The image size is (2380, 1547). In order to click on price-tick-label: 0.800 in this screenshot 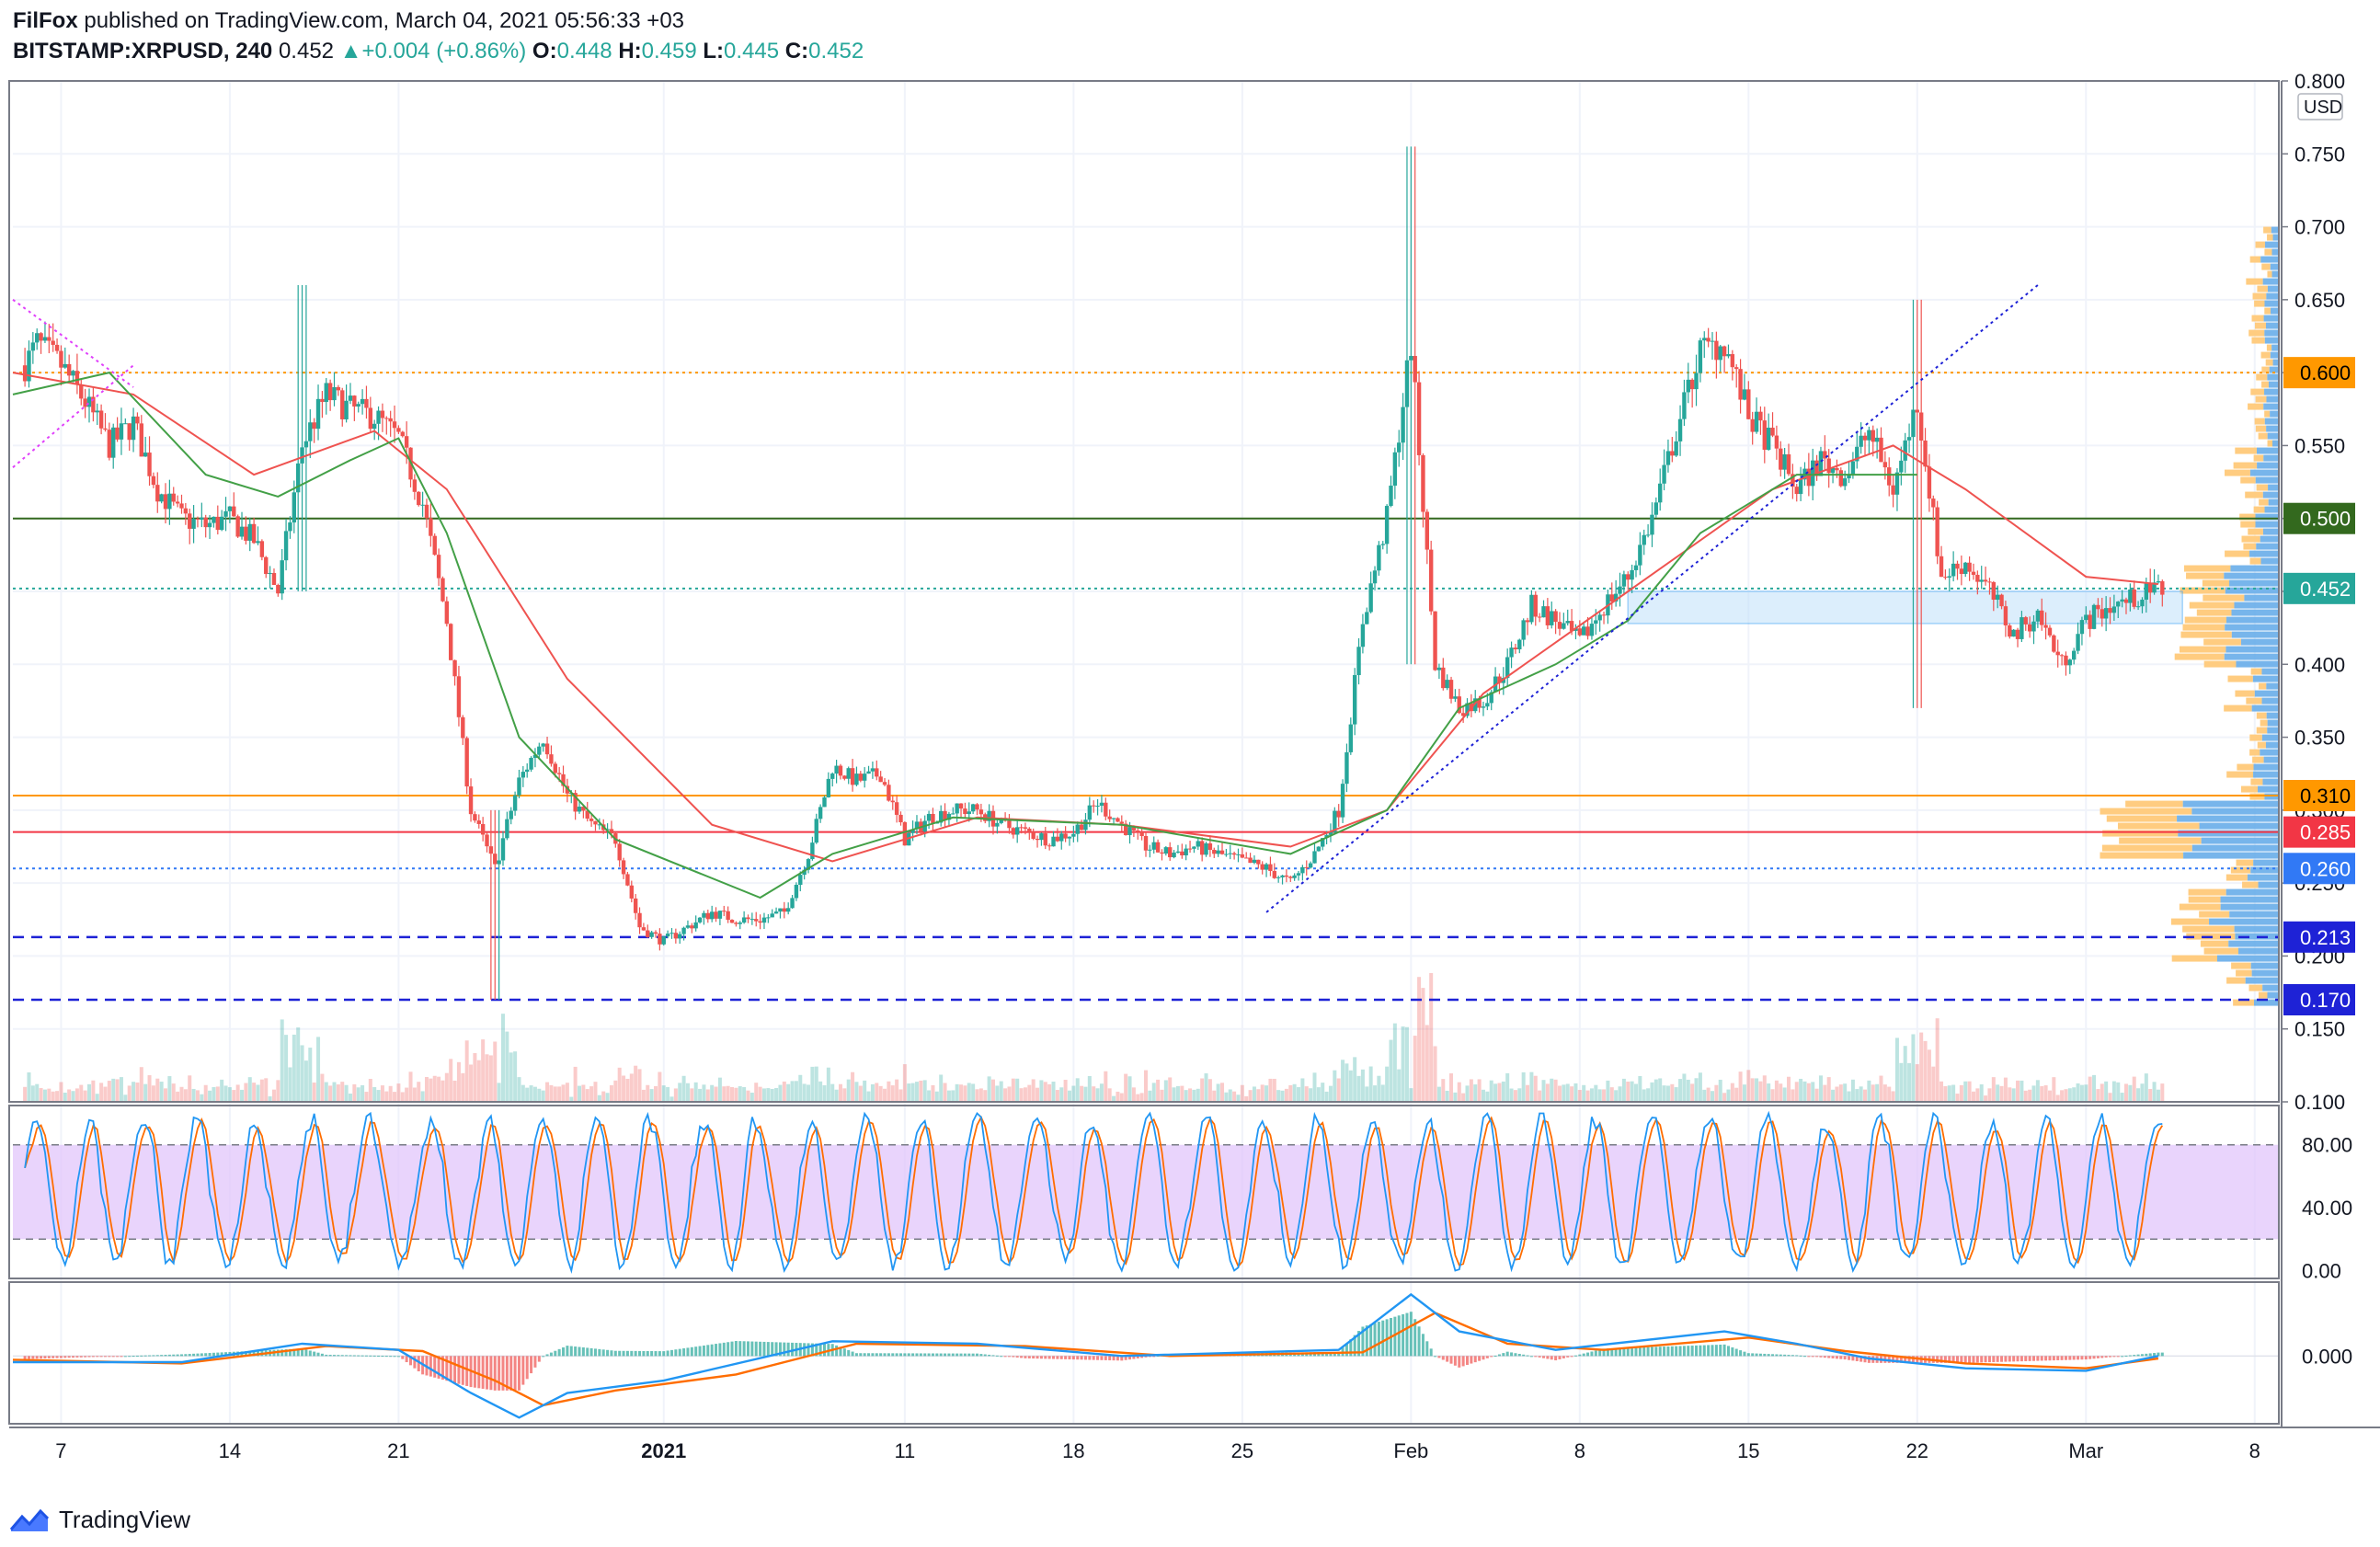, I will do `click(2319, 81)`.